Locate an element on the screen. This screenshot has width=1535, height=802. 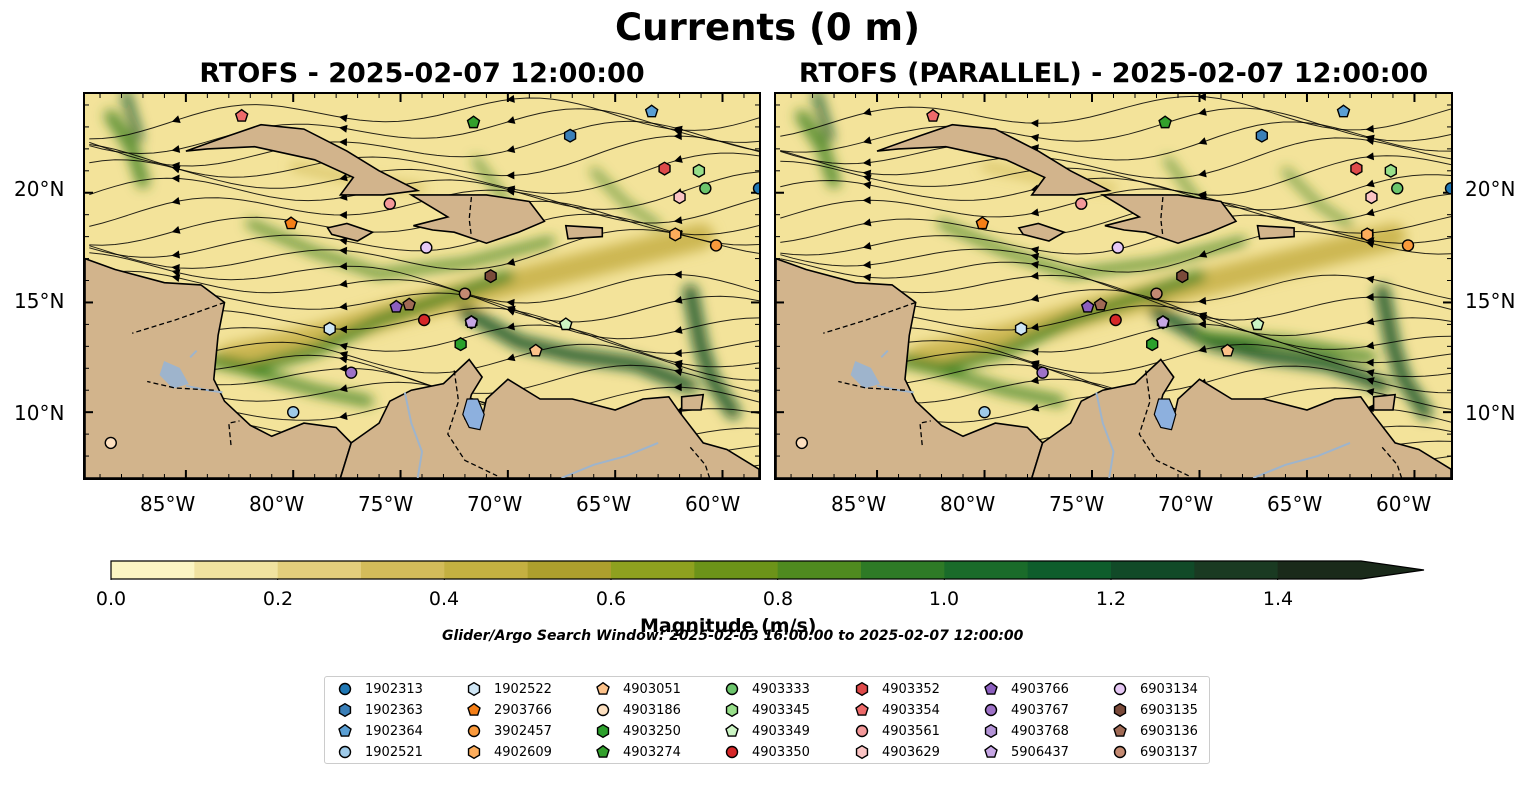
land-trinidad is located at coordinates (1384, 402).